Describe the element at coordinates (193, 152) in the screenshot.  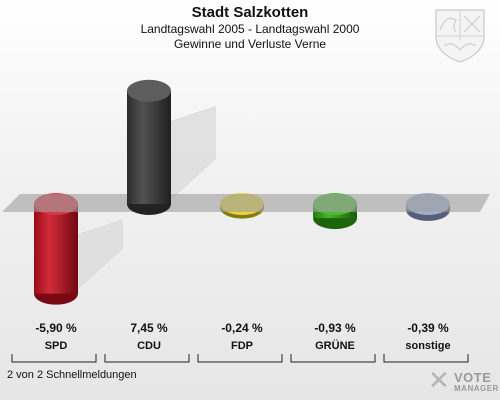
I see `bar-shadow-cdu` at that location.